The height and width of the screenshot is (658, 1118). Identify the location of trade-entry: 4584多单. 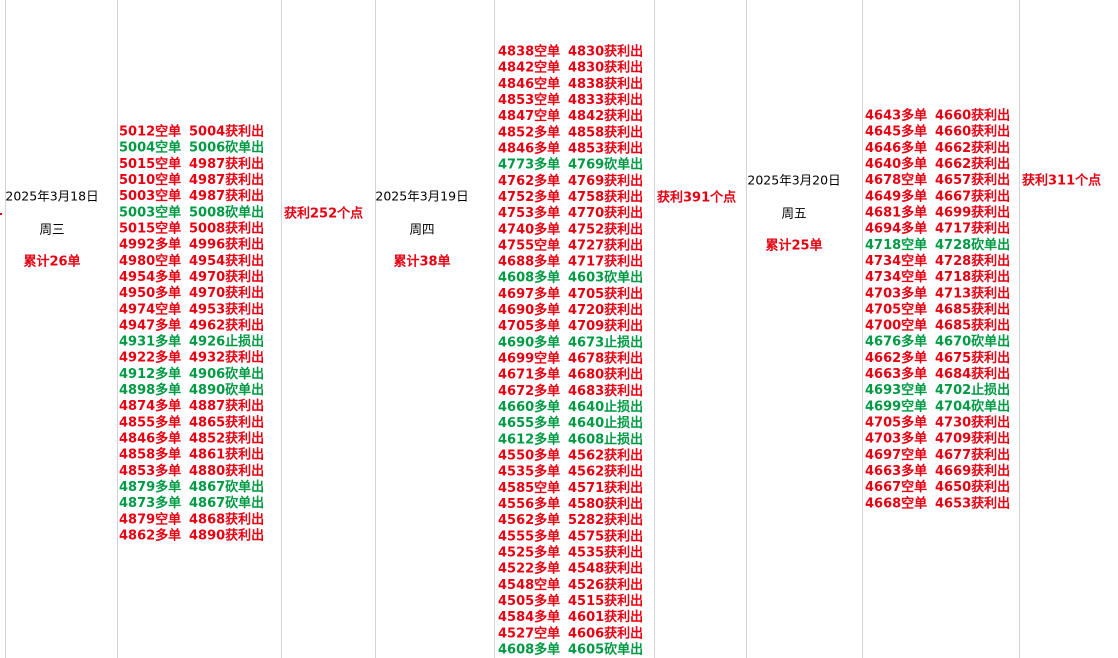
(529, 617).